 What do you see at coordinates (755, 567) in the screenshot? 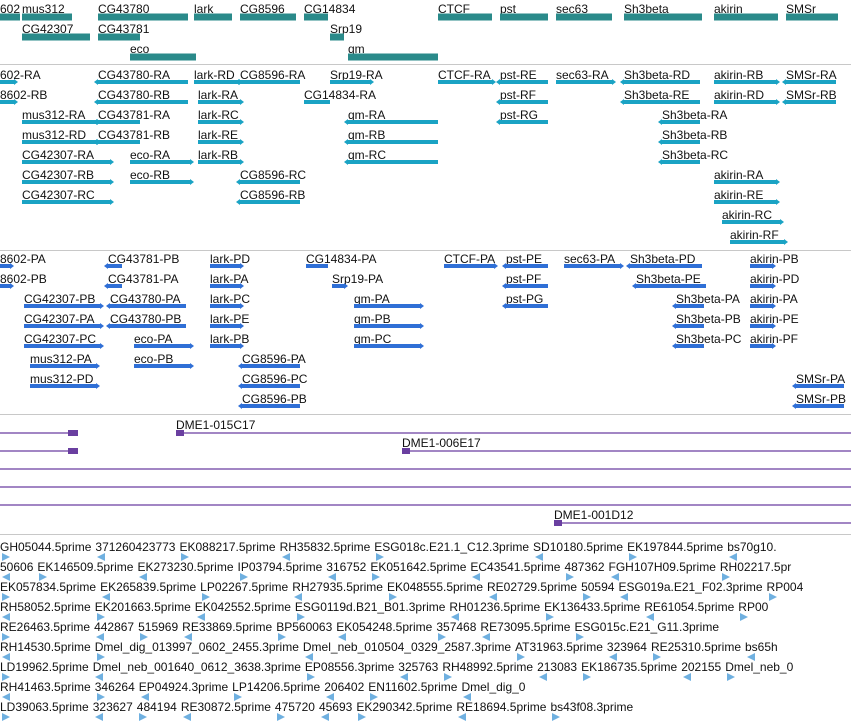
I see `est-label: RH02217.5pr` at bounding box center [755, 567].